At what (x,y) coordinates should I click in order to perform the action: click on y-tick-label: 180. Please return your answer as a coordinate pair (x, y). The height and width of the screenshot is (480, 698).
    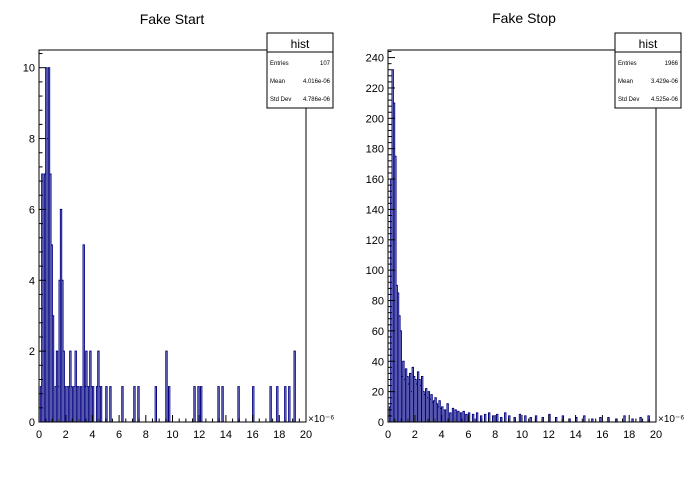
    Looking at the image, I should click on (375, 150).